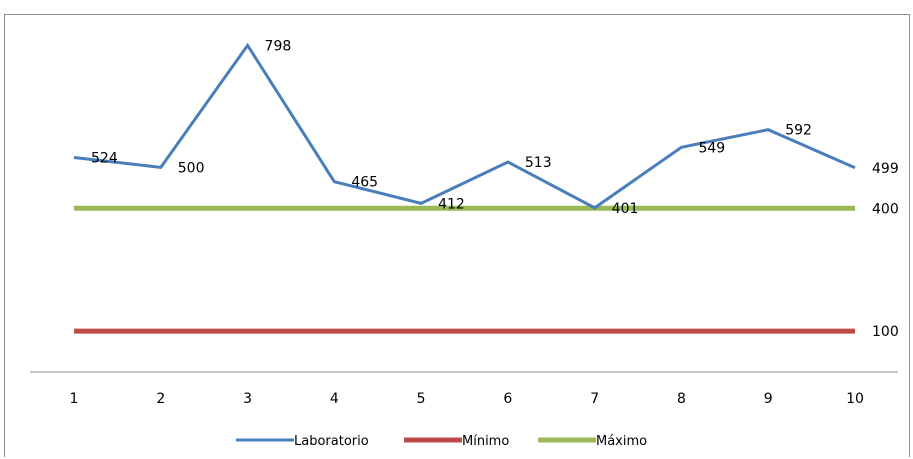 Image resolution: width=913 pixels, height=459 pixels. Describe the element at coordinates (885, 332) in the screenshot. I see `data-label: 100` at that location.